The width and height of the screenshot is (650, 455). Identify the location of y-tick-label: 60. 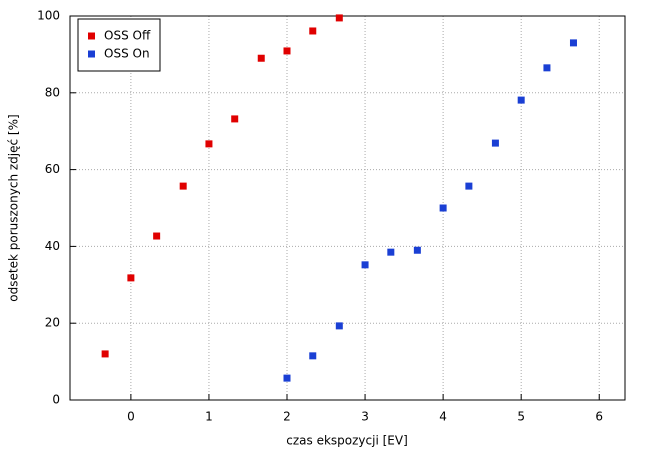
(52, 169).